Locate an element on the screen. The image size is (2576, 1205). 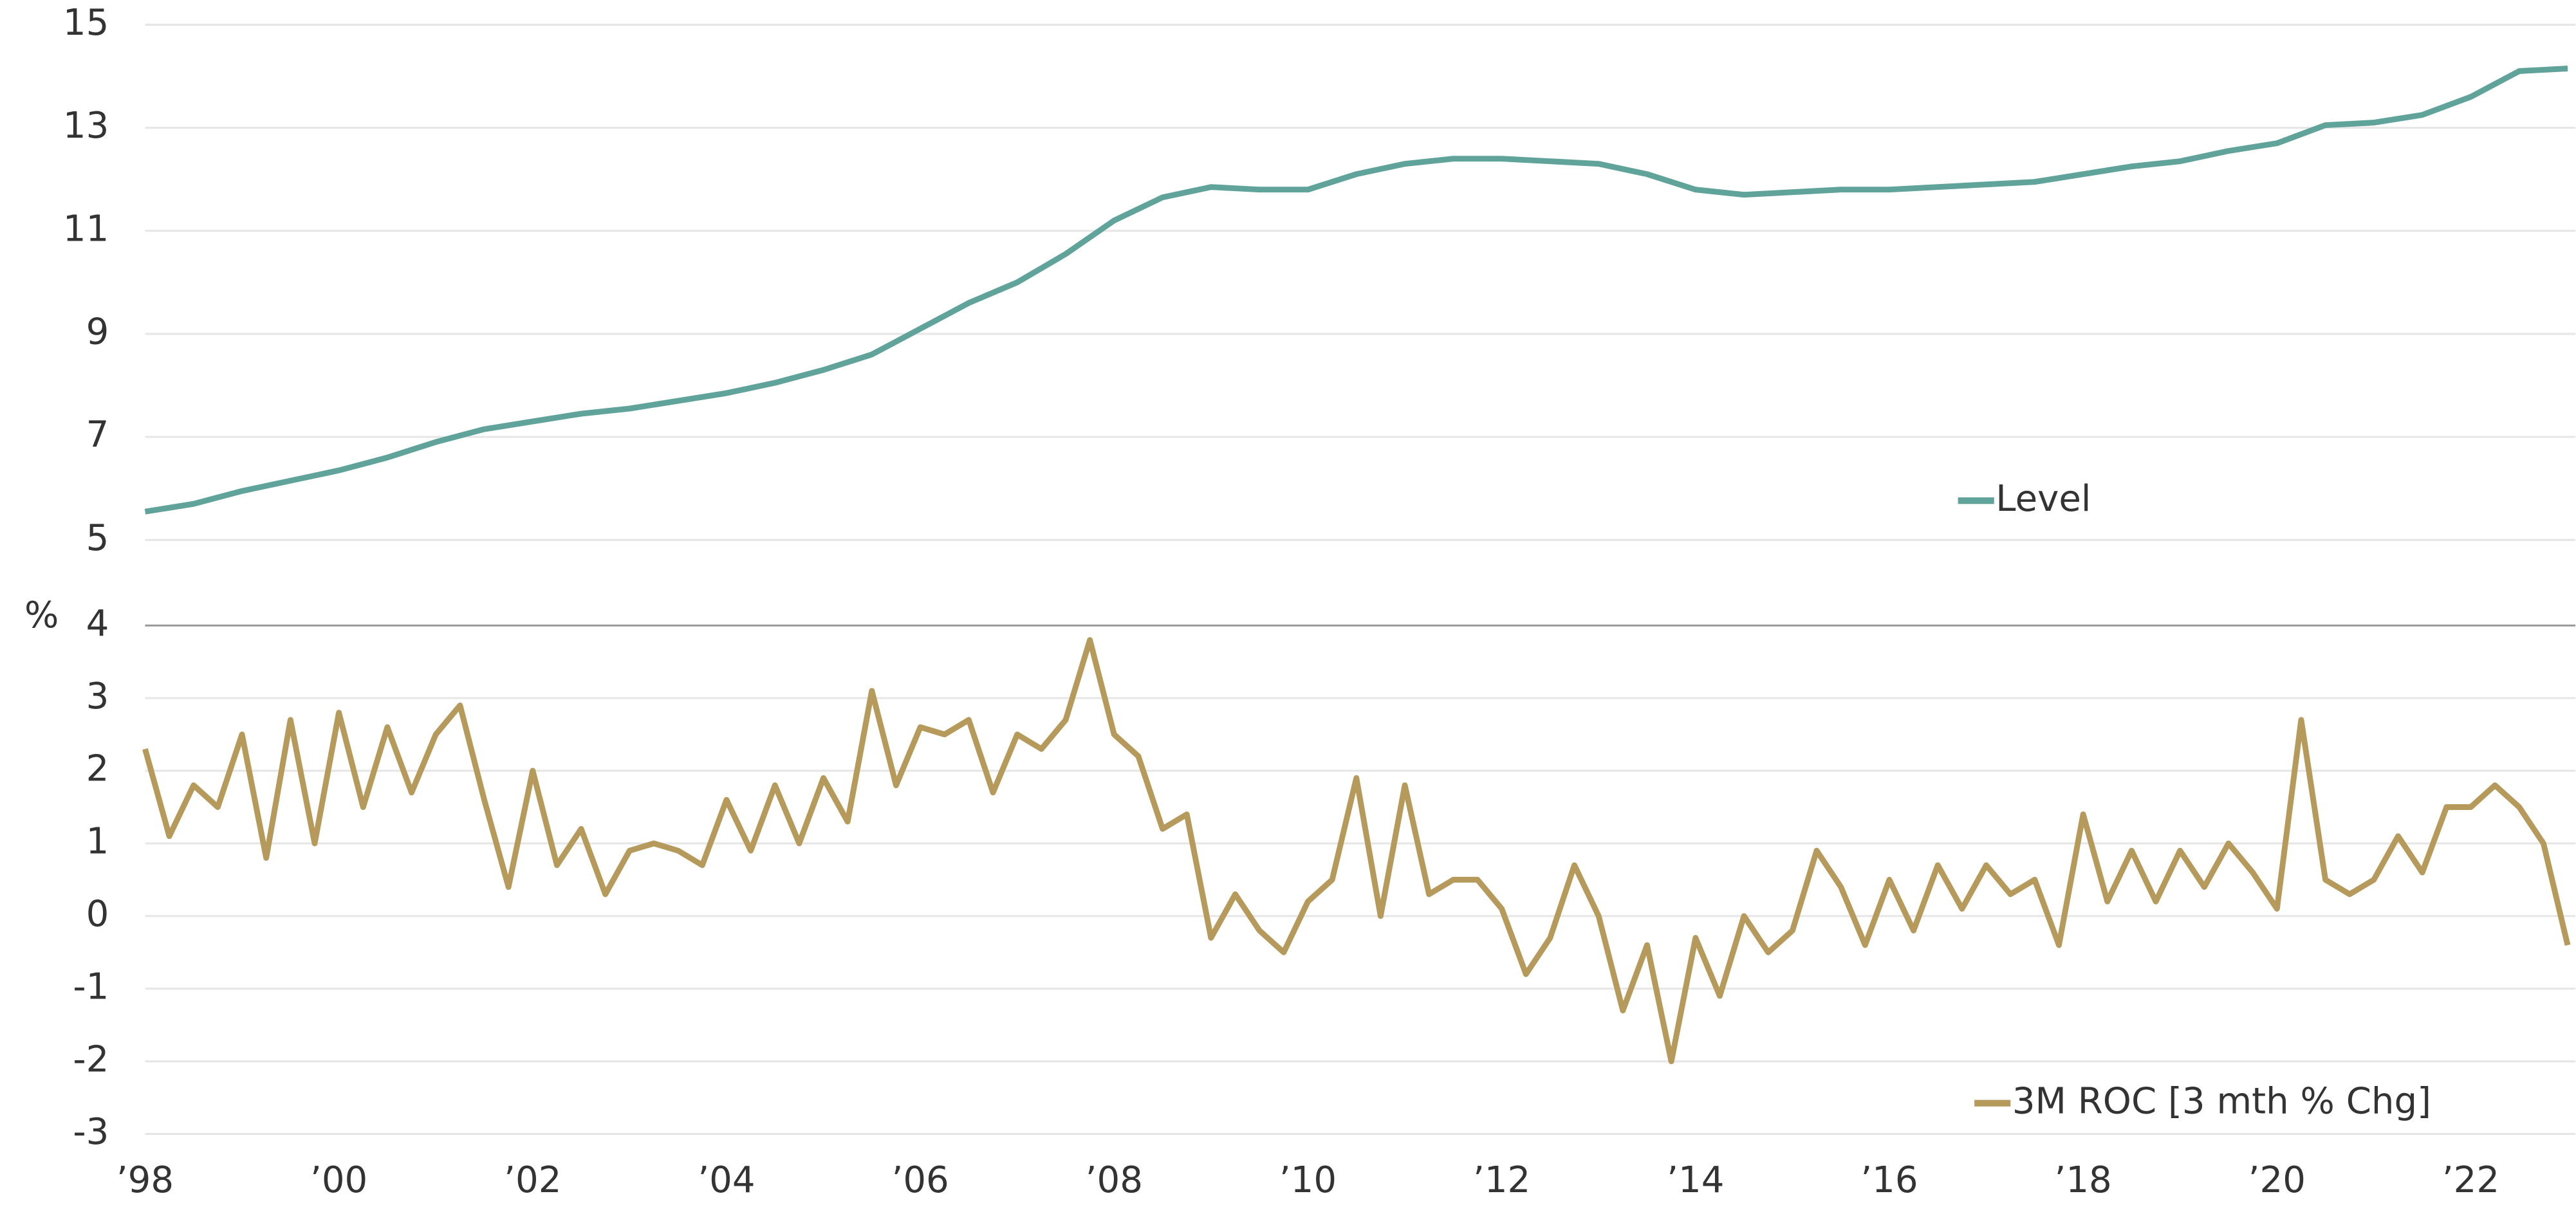
x-tick-label: ’12 is located at coordinates (1501, 1180).